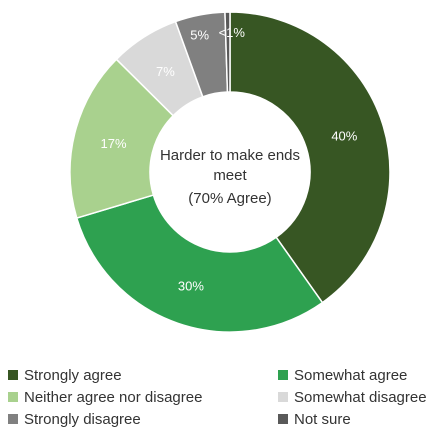 The image size is (438, 430). What do you see at coordinates (232, 32) in the screenshot?
I see `slice-label-not-sure: <1%` at bounding box center [232, 32].